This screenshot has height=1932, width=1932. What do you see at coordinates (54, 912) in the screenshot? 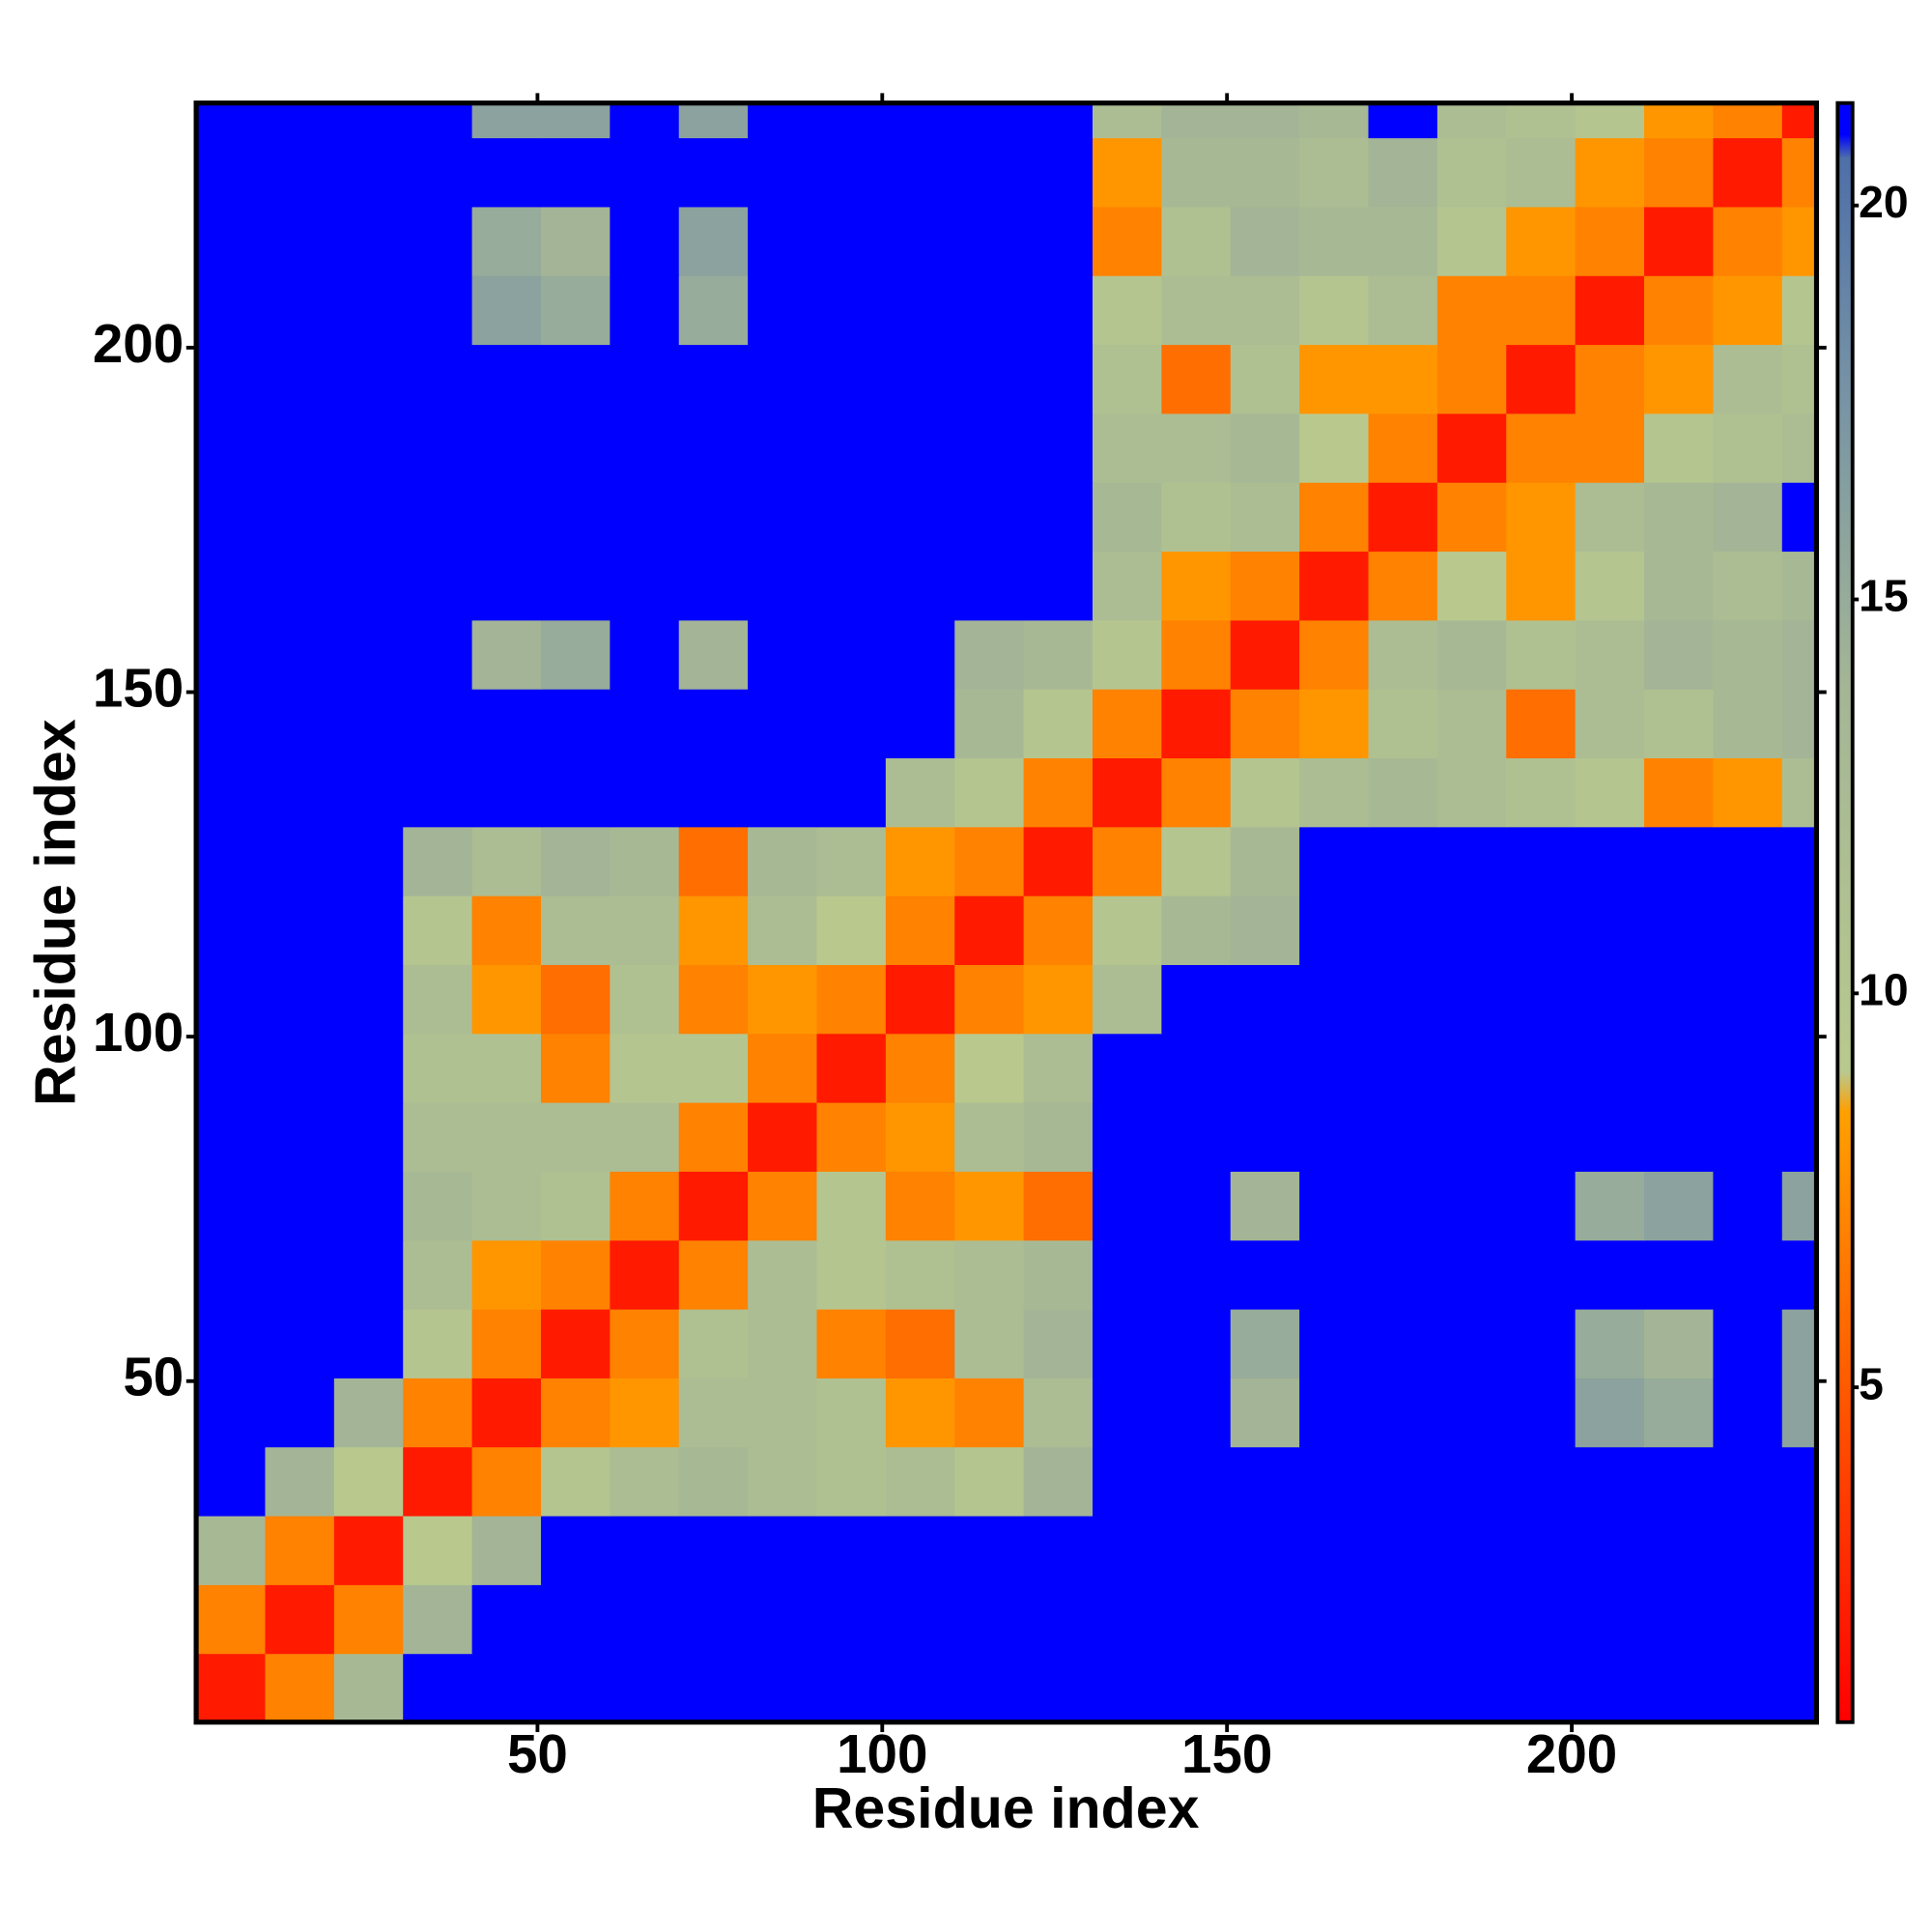
I see `y-axis-title: Residue index` at bounding box center [54, 912].